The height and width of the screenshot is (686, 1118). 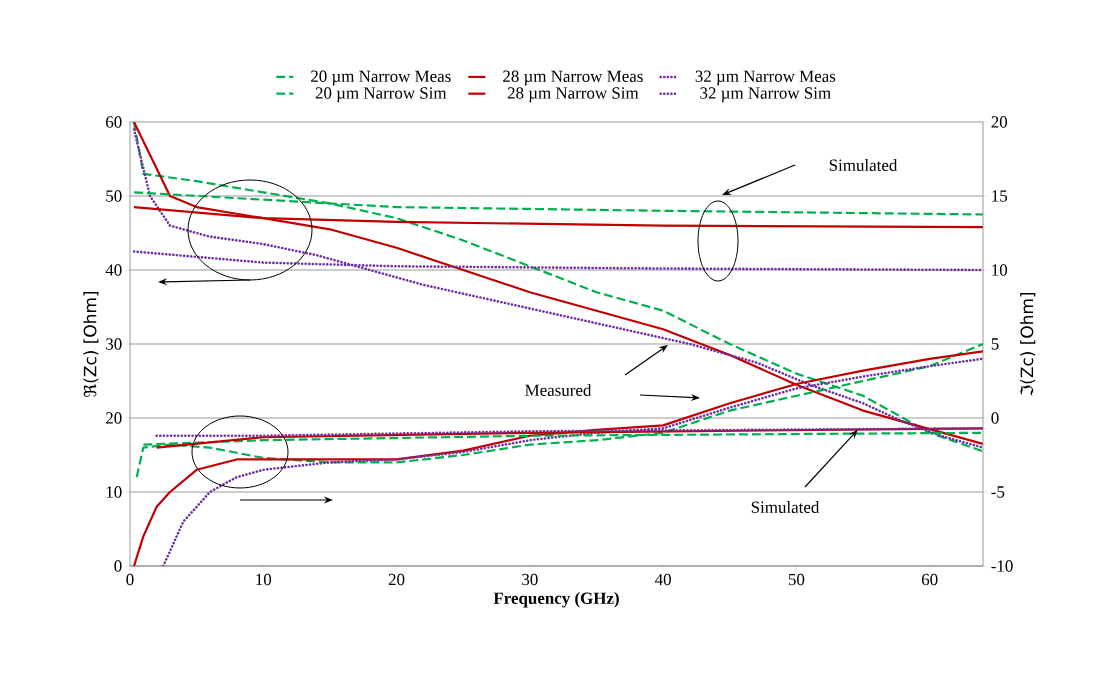 What do you see at coordinates (130, 579) in the screenshot?
I see `x-tick-label: 0` at bounding box center [130, 579].